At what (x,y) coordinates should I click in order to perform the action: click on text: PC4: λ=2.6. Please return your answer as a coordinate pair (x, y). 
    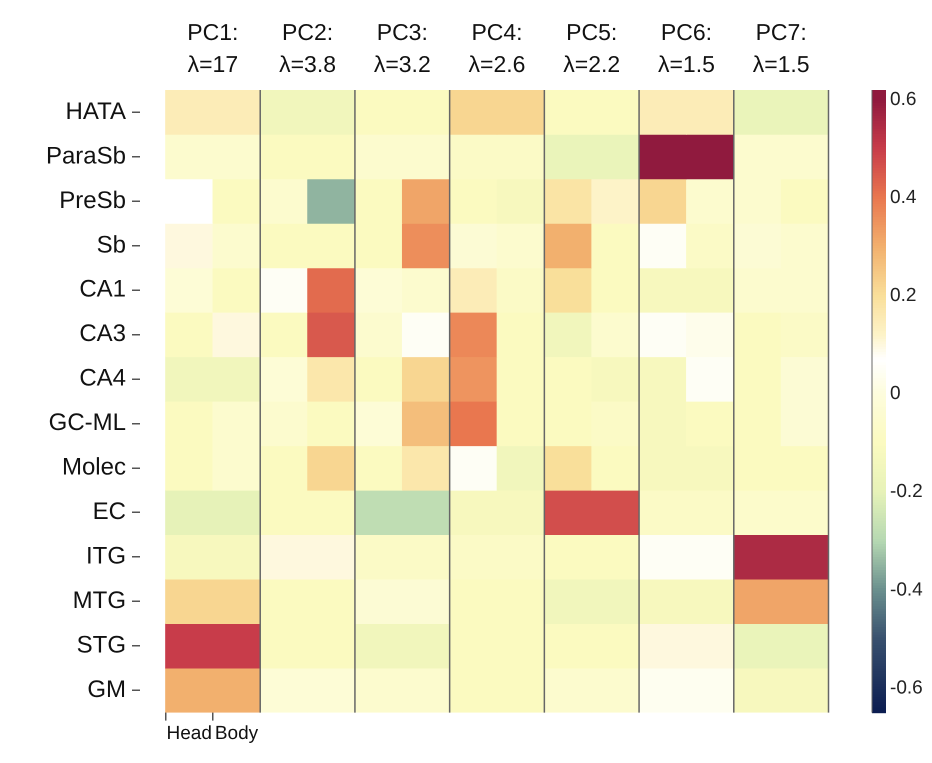
    Looking at the image, I should click on (497, 48).